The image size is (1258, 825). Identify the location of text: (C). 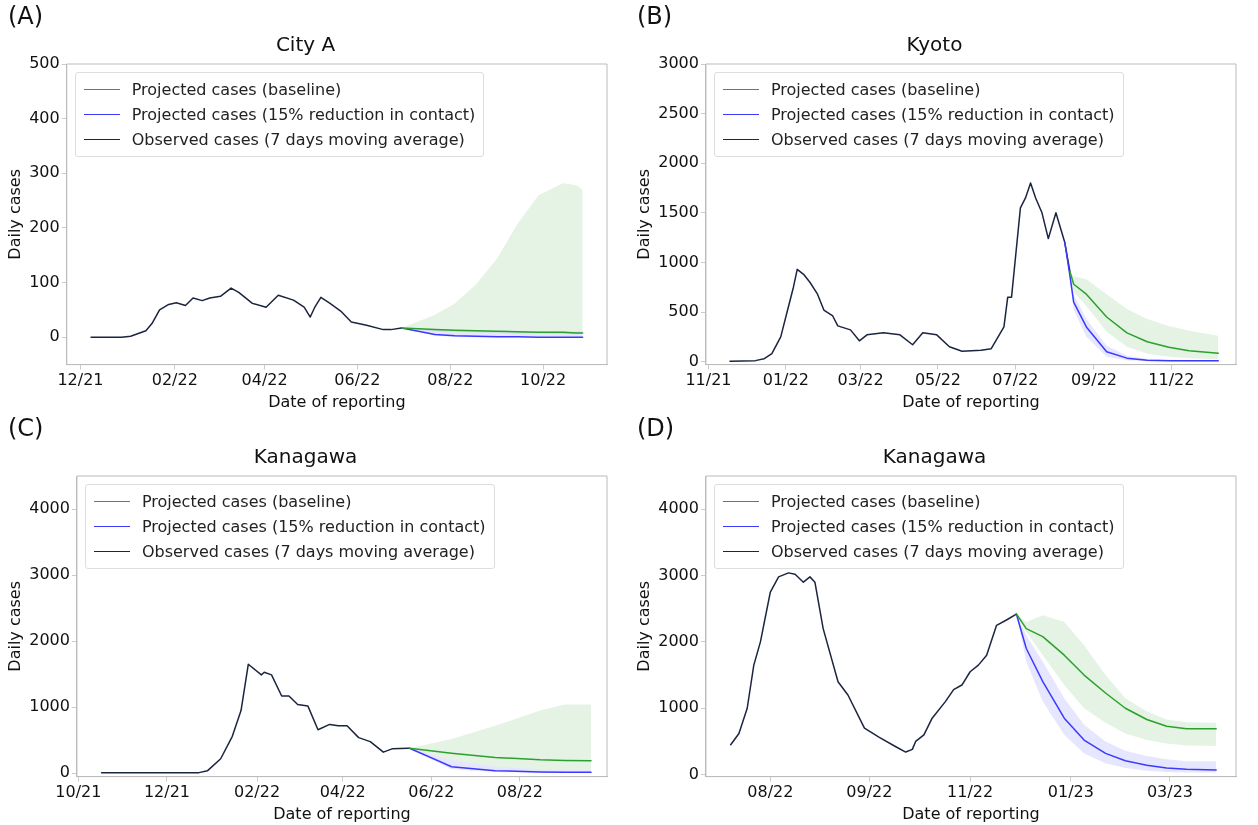
(26, 428).